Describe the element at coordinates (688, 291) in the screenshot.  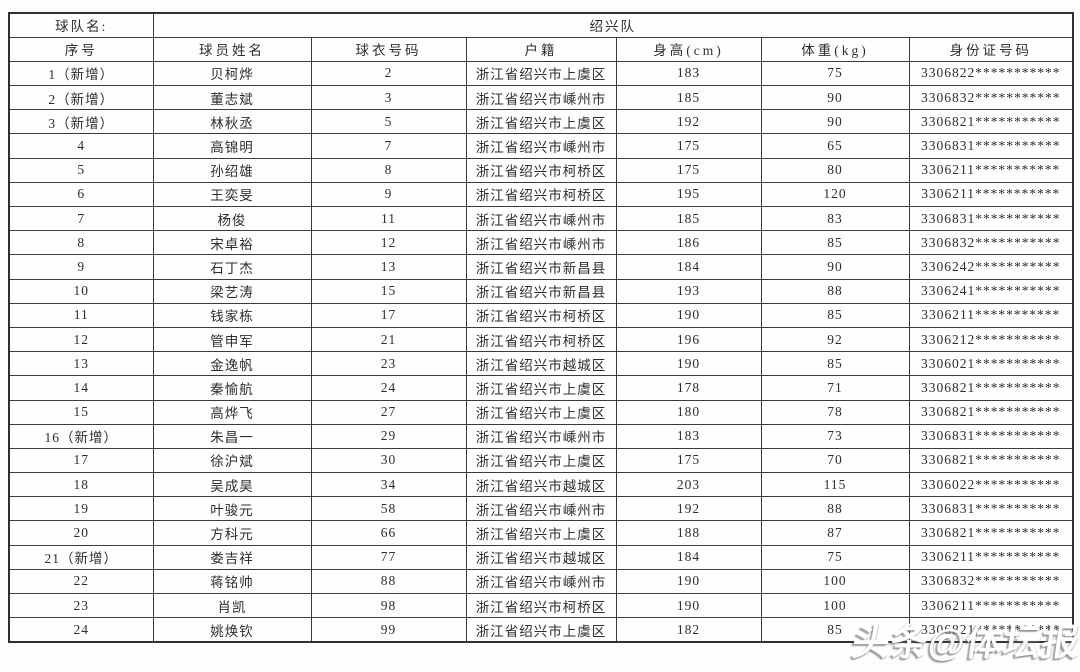
I see `cell-height: 193` at that location.